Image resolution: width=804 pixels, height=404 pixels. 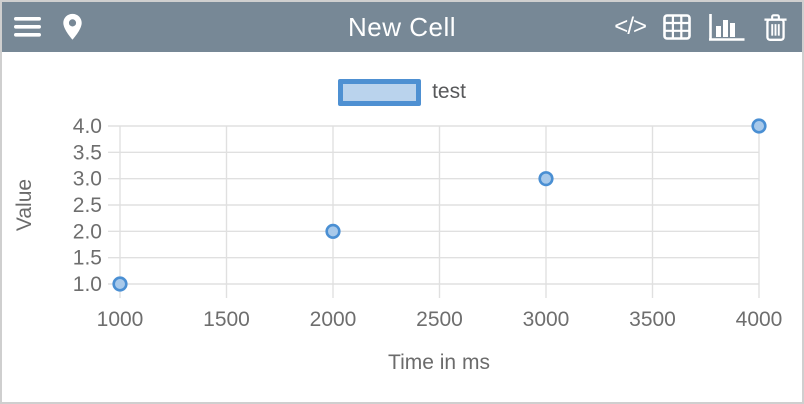 I want to click on bar-chart-icon, so click(x=727, y=27).